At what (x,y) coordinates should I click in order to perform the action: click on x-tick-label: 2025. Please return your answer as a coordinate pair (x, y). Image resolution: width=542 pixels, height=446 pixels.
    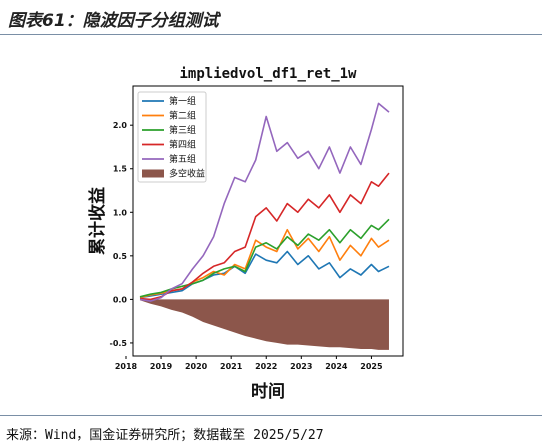
    Looking at the image, I should click on (371, 366).